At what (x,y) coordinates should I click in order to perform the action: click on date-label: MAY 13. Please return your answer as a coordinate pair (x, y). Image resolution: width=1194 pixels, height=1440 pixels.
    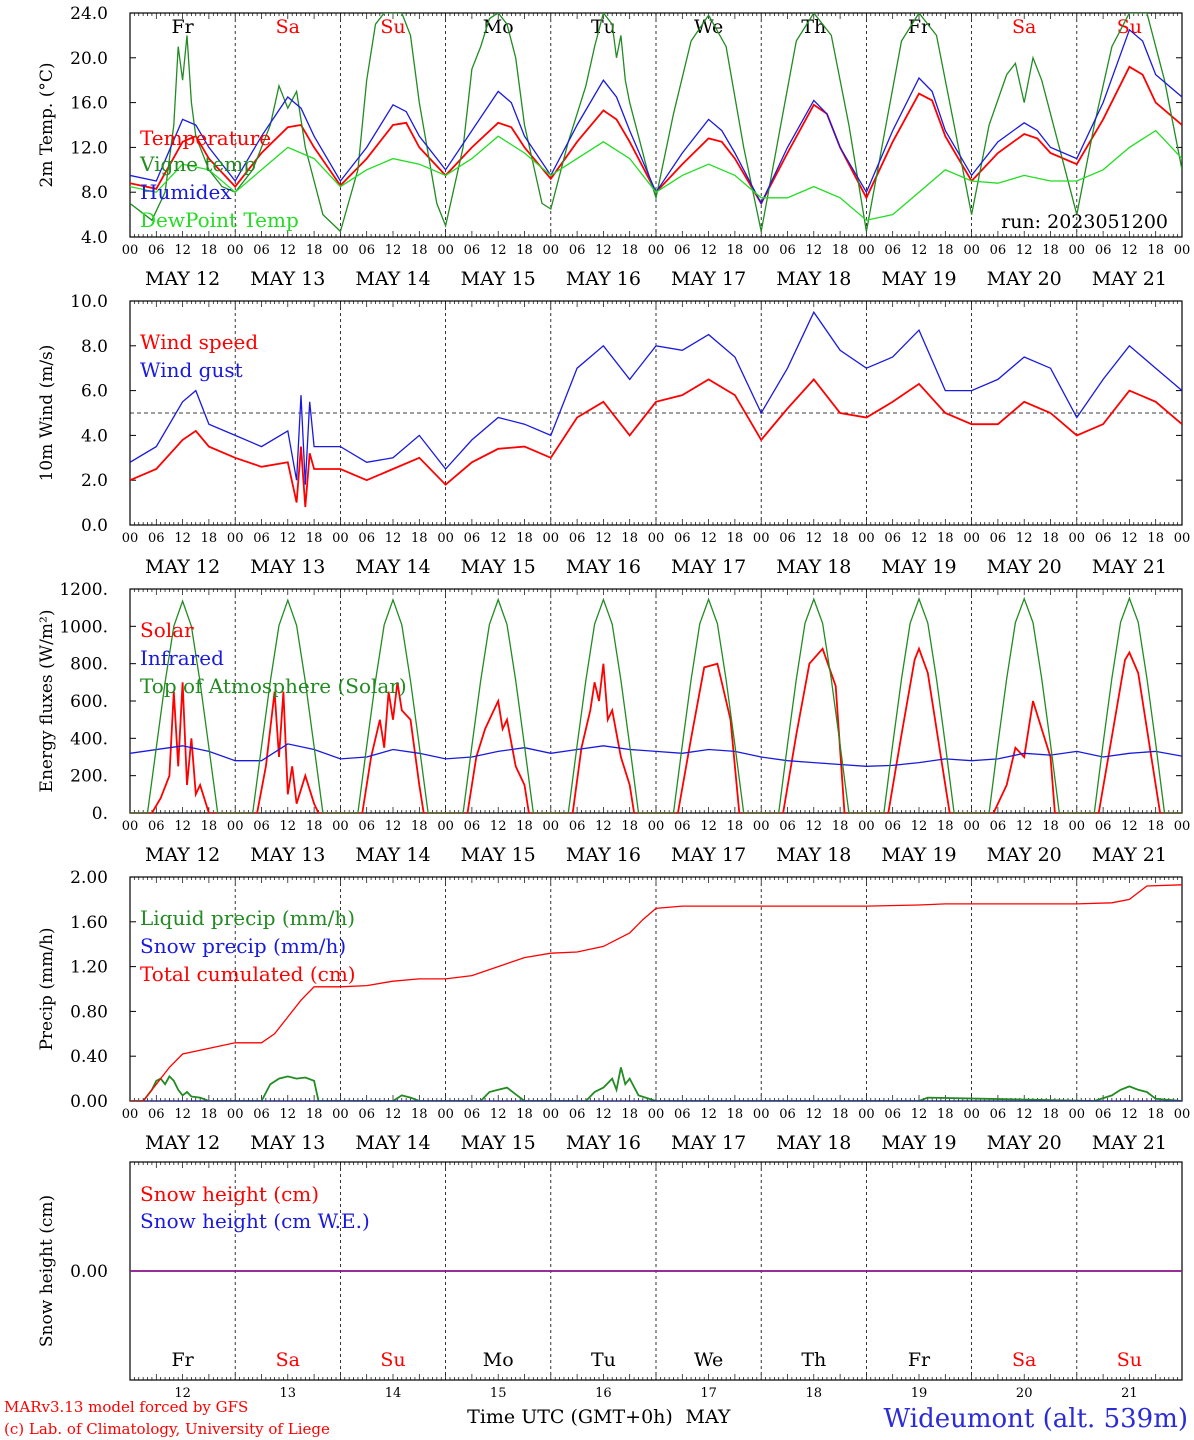
    Looking at the image, I should click on (287, 1143).